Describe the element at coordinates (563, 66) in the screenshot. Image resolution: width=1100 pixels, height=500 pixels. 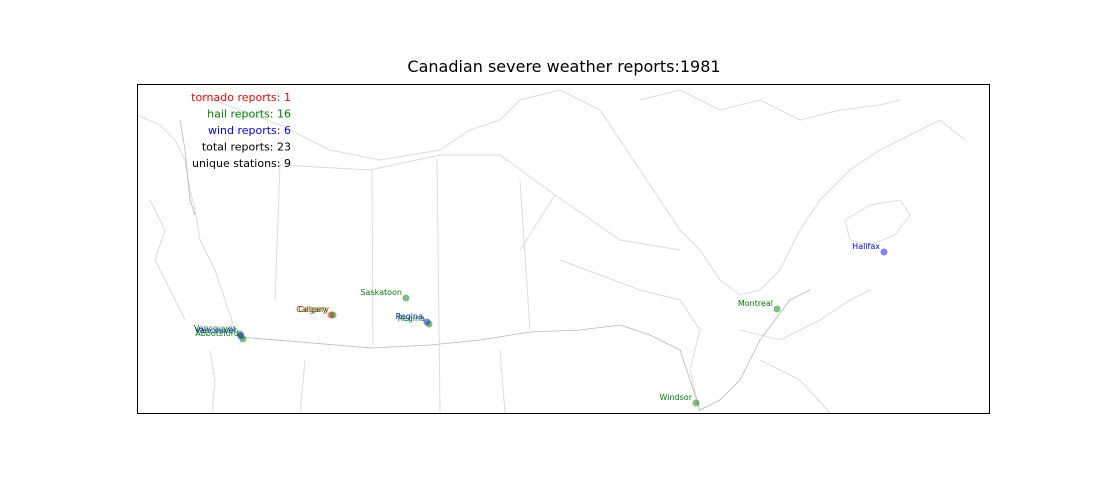
I see `map-title: Canadian severe weather reports:1981` at that location.